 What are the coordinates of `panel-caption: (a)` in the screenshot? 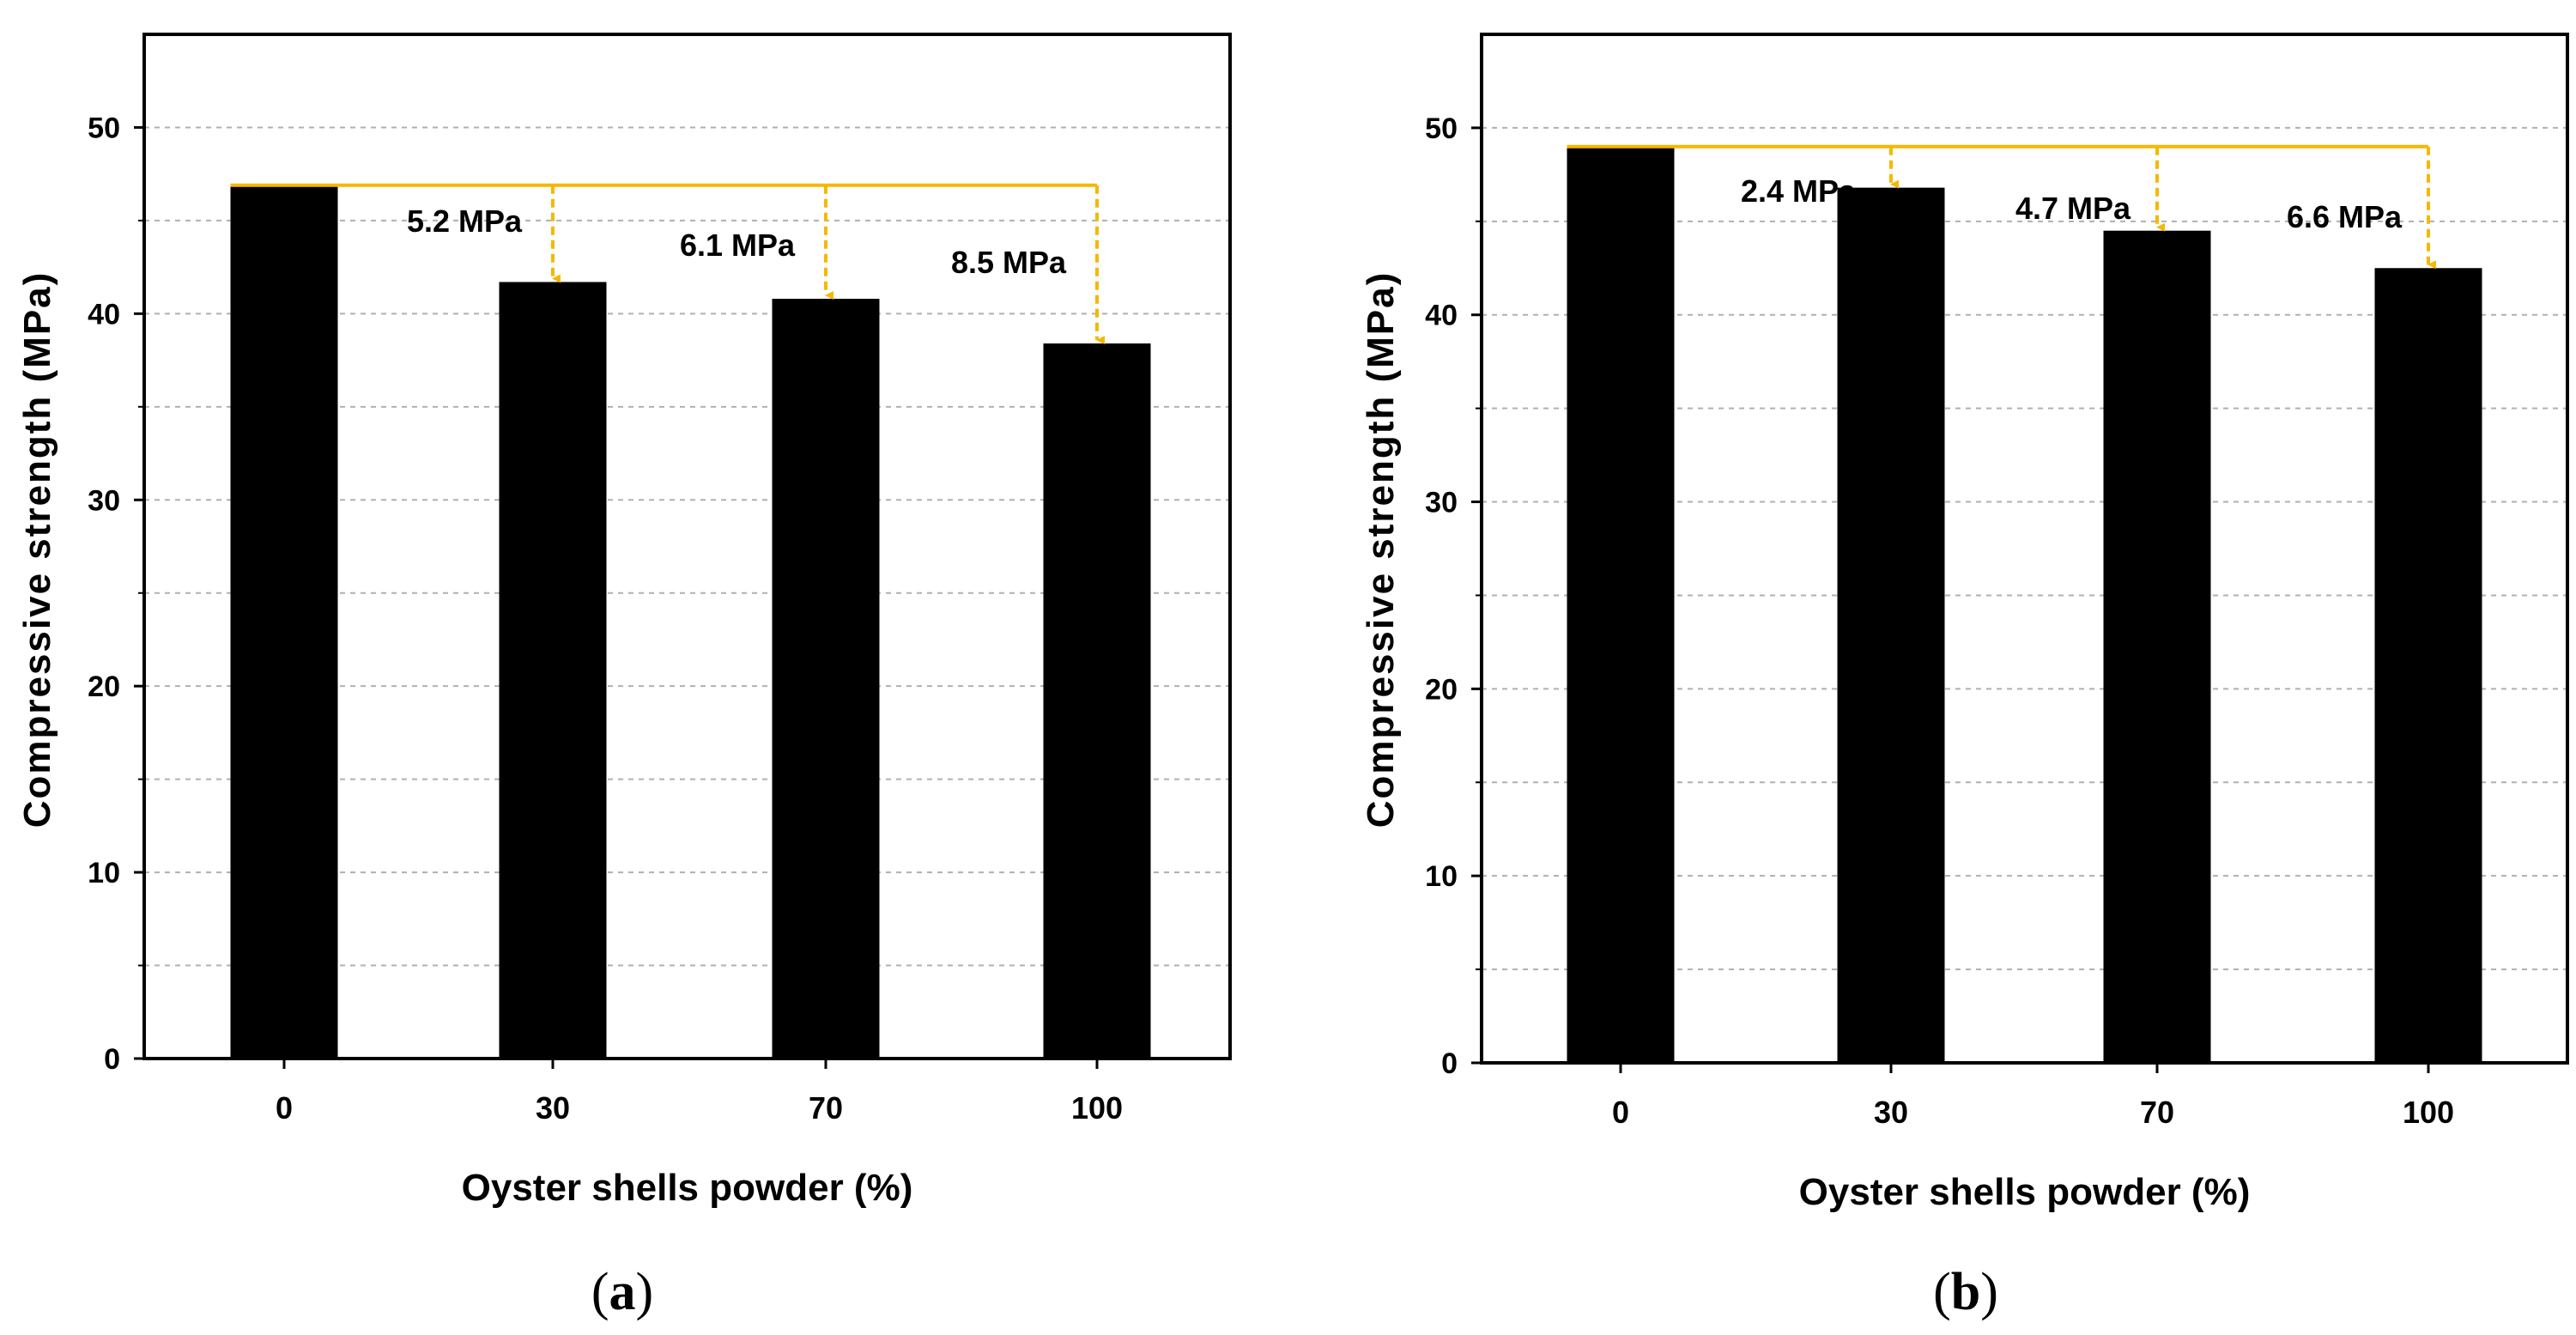 It's located at (622, 1292).